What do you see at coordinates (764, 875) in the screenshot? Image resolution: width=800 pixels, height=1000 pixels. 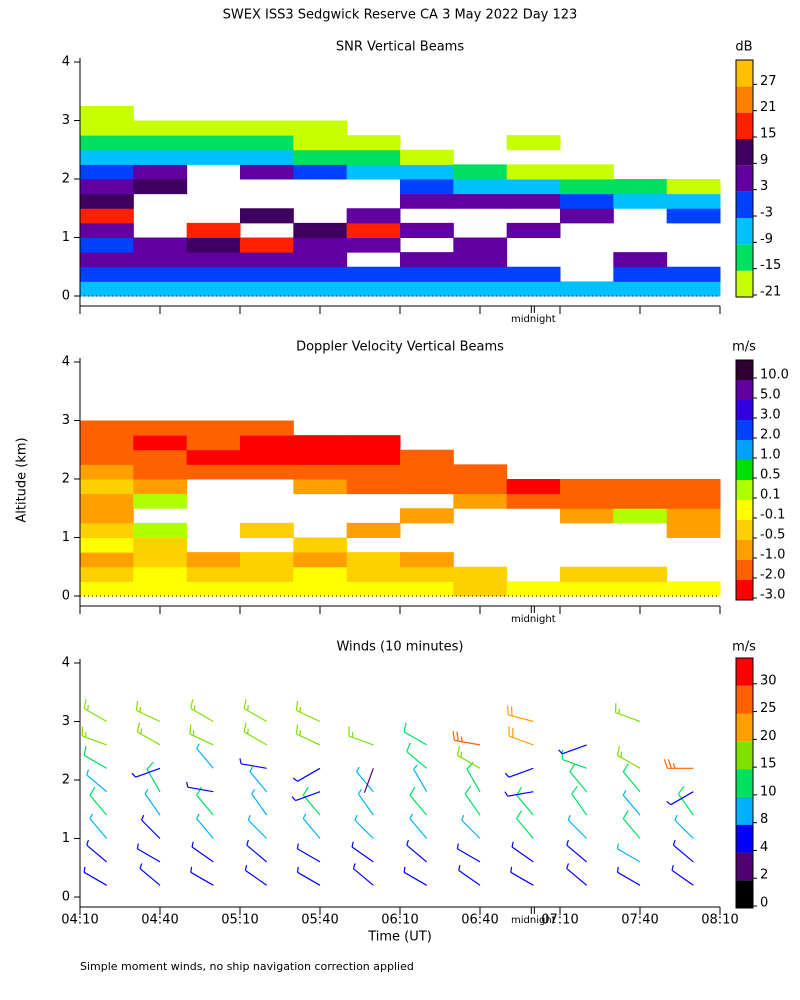 I see `colorbar-label: 2` at bounding box center [764, 875].